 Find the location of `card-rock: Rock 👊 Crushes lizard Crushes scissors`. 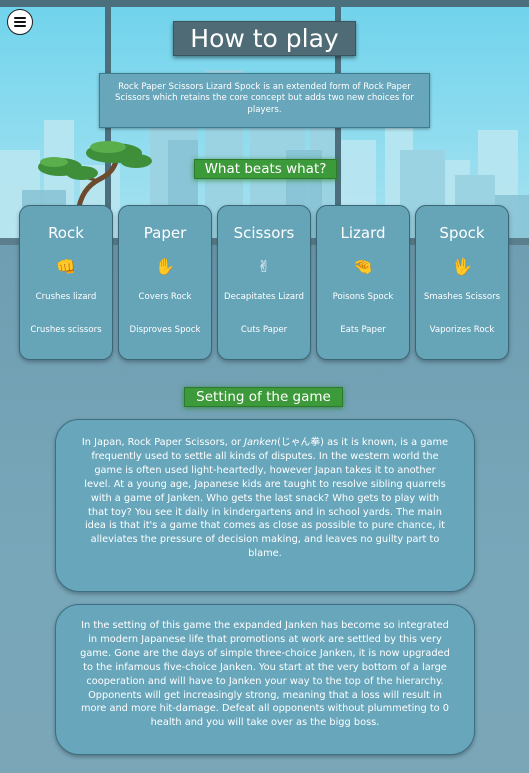

card-rock: Rock 👊 Crushes lizard Crushes scissors is located at coordinates (66, 282).